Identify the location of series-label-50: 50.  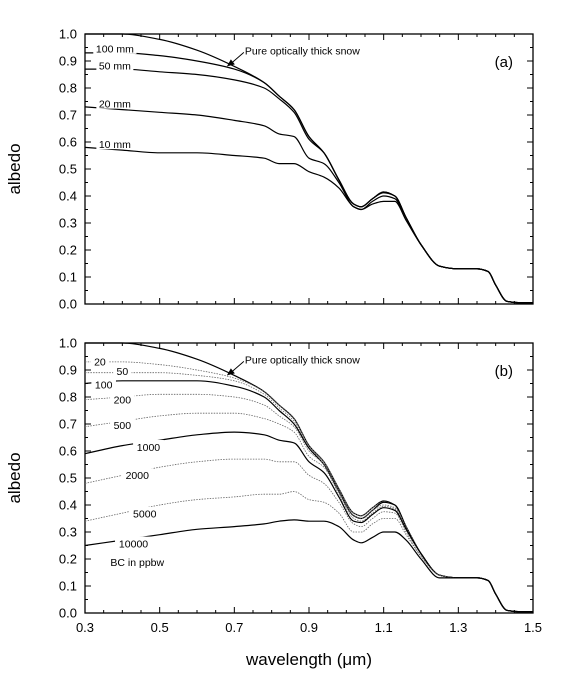
(122, 372).